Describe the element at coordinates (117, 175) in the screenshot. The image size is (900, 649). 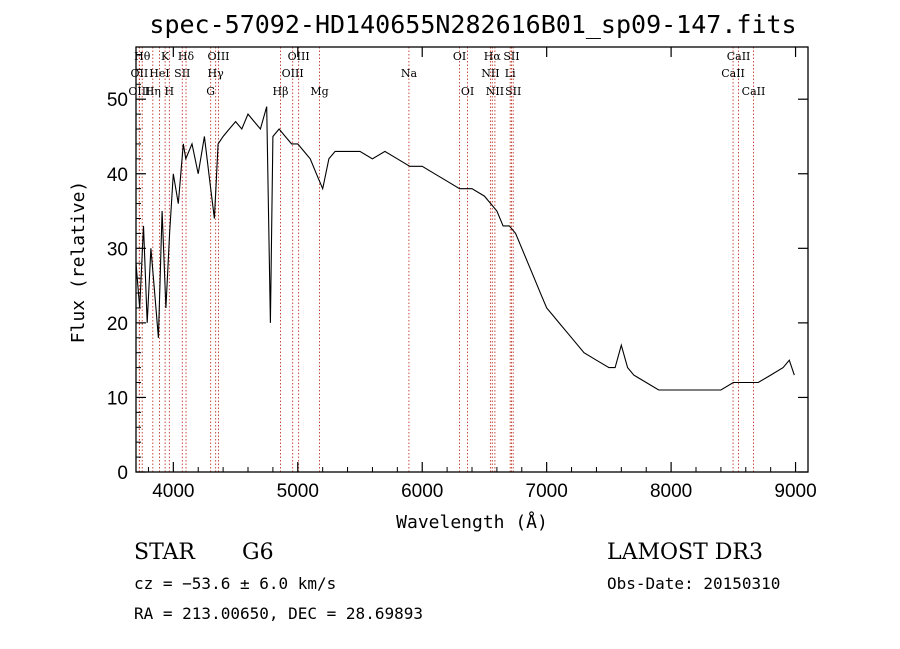
I see `y-tick-label: 40` at that location.